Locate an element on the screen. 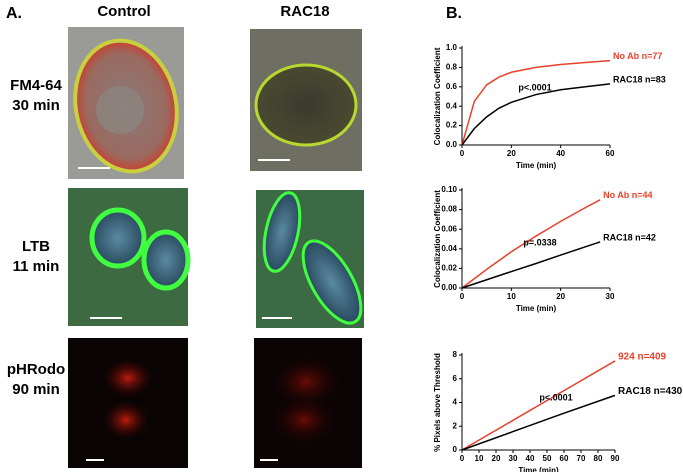 Image resolution: width=683 pixels, height=472 pixels. x-tick-label: 90 is located at coordinates (615, 458).